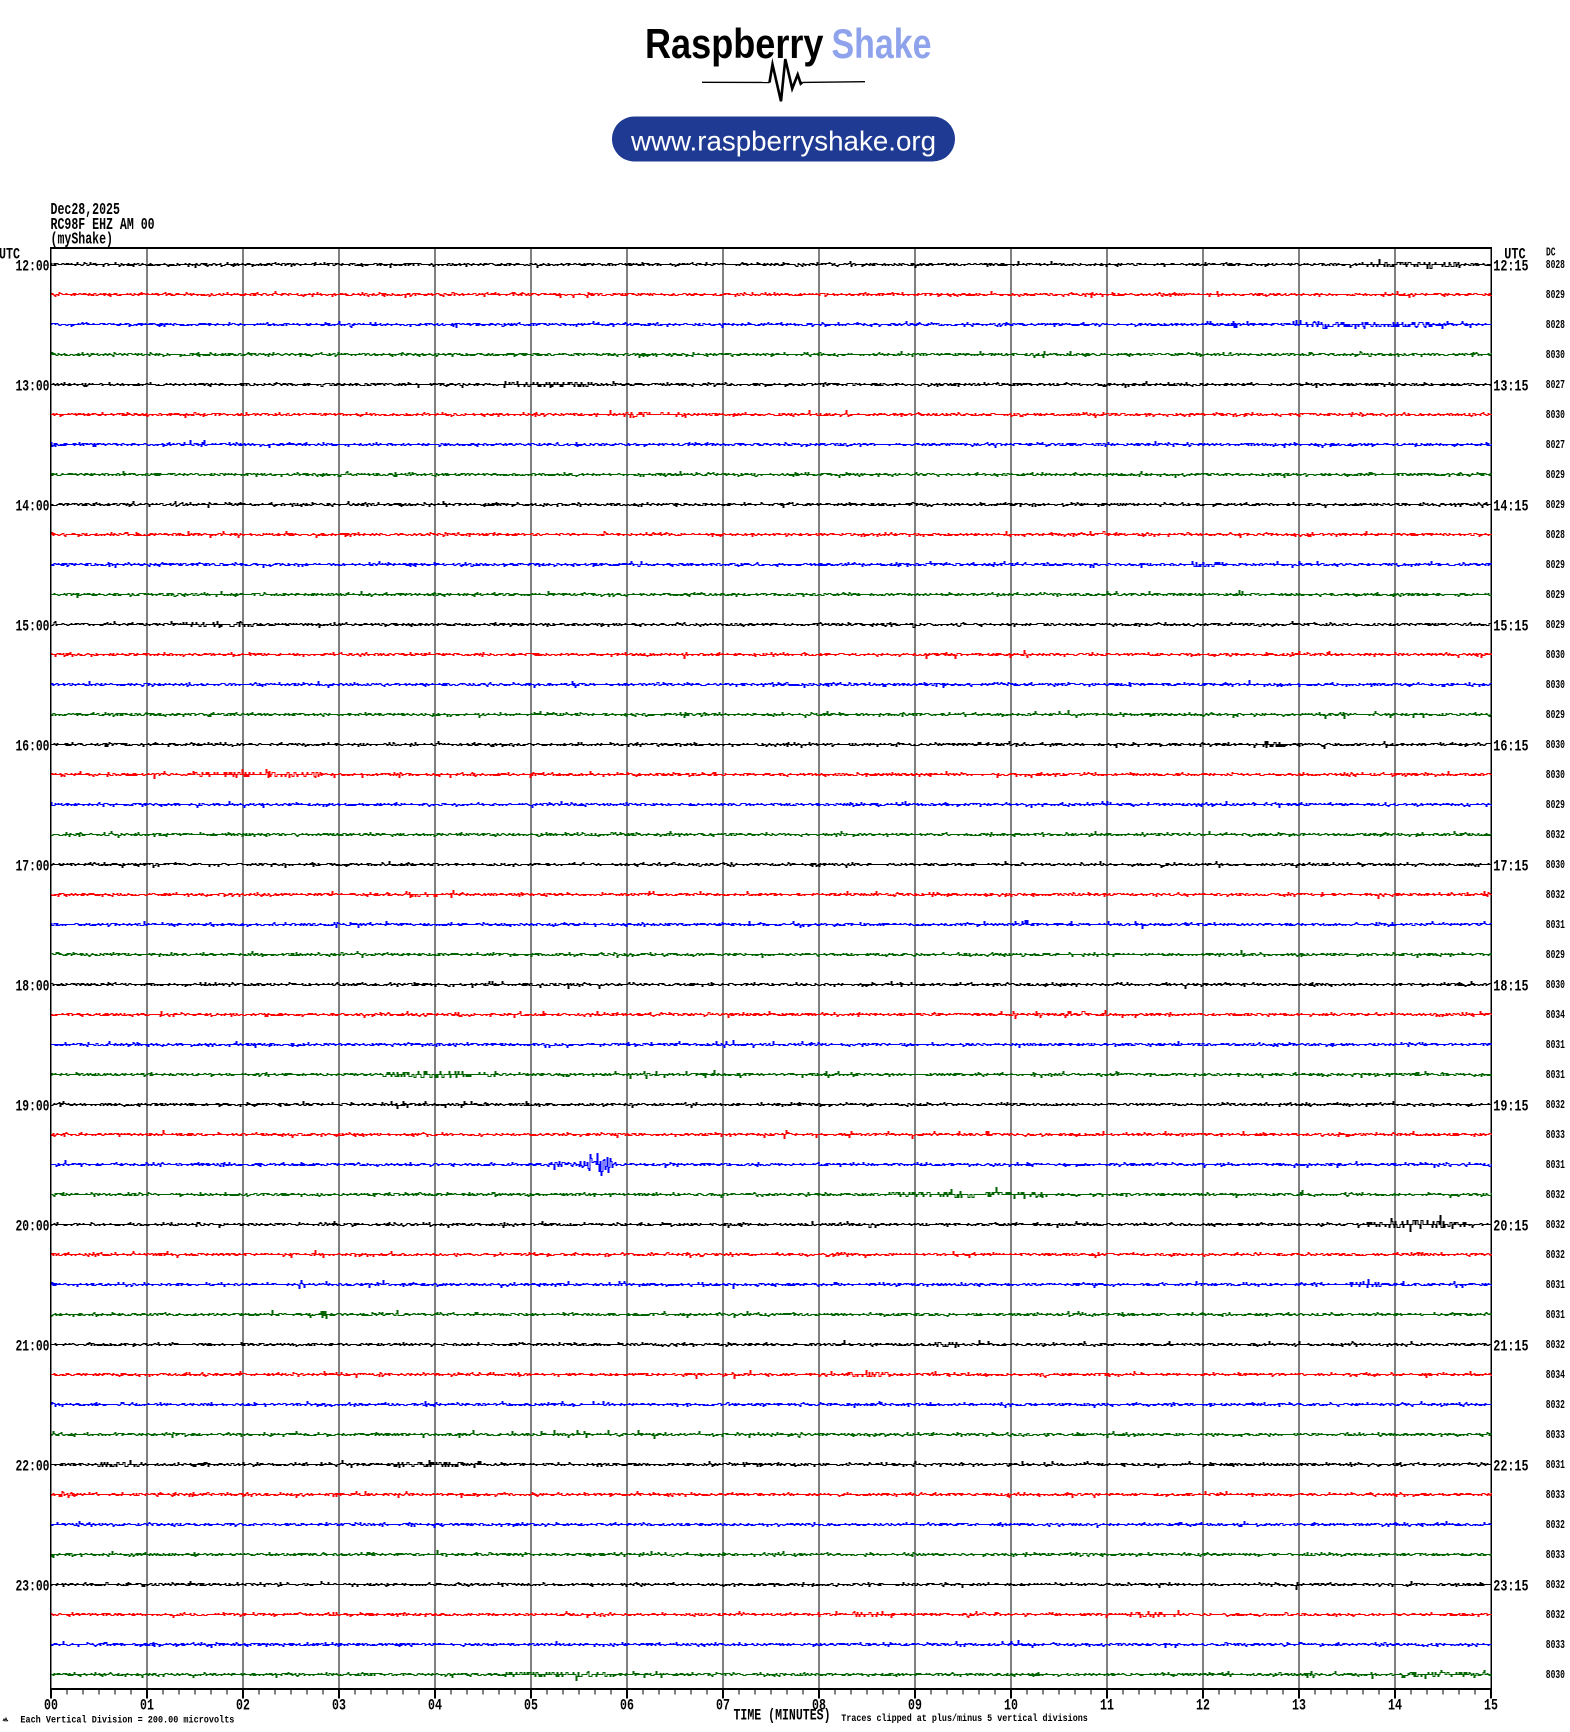 The height and width of the screenshot is (1732, 1570). What do you see at coordinates (1107, 1706) in the screenshot?
I see `svg-text: 11` at bounding box center [1107, 1706].